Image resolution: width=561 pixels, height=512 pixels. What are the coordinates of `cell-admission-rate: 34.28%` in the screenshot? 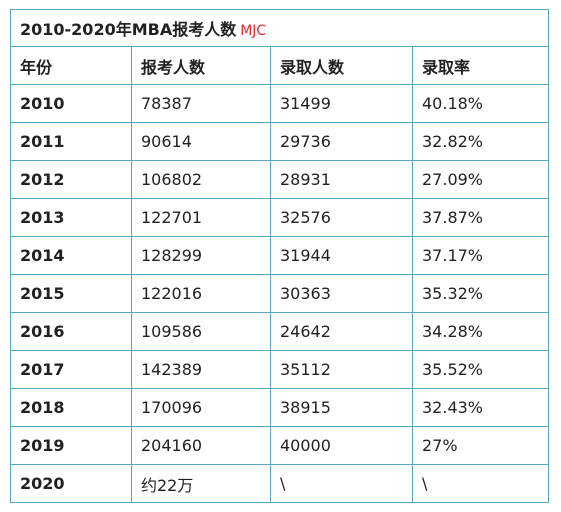 It's located at (480, 331).